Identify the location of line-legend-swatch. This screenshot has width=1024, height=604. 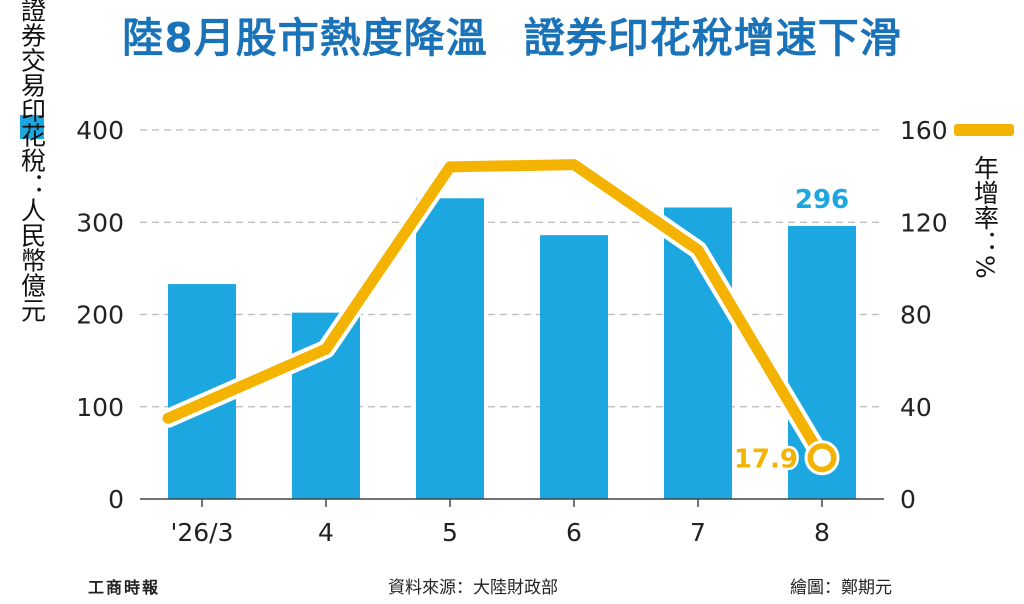
(984, 130).